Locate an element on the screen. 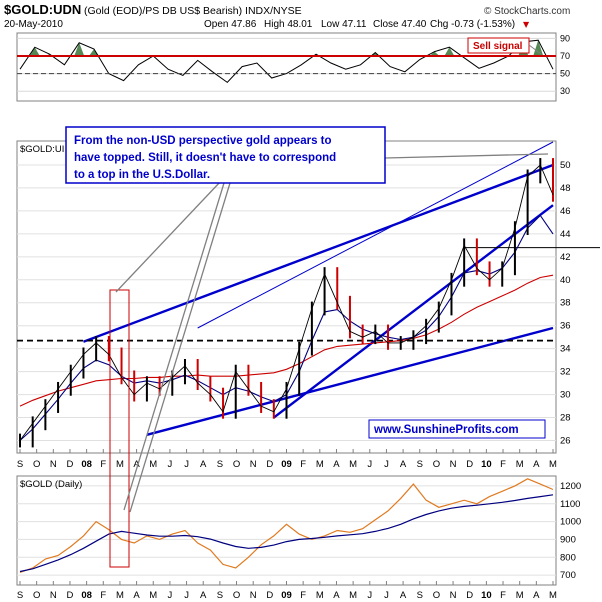 Image resolution: width=602 pixels, height=602 pixels. indicator-overbought-fill is located at coordinates (286, 48).